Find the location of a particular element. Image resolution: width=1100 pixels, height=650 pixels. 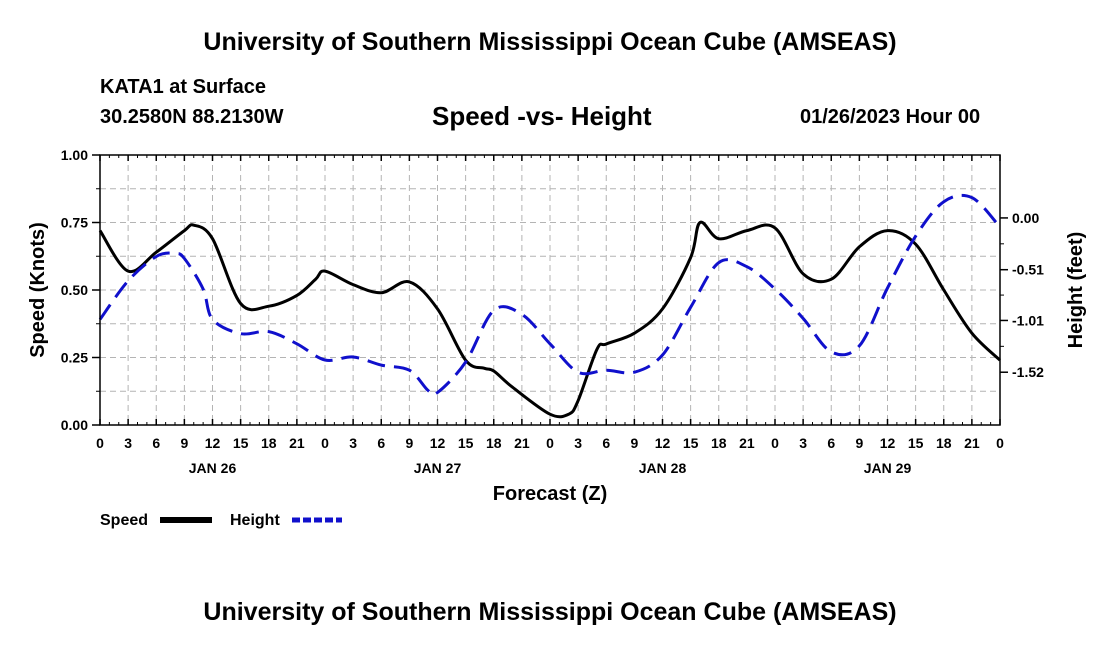

y-tick-label: 0.00 is located at coordinates (74, 425).